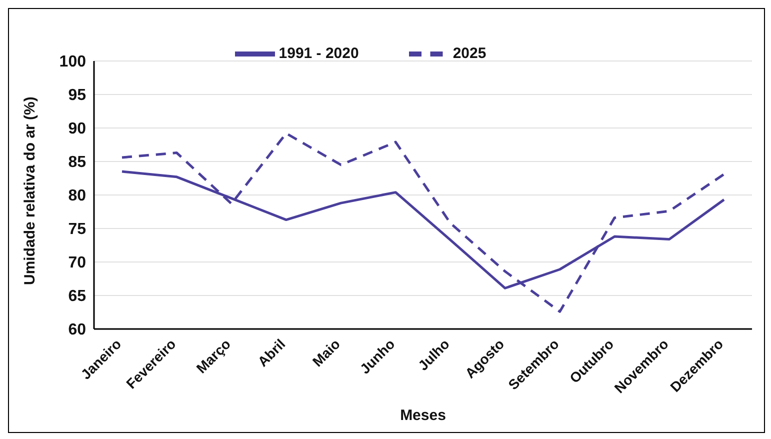  Describe the element at coordinates (77, 297) in the screenshot. I see `y-tick-label: 65` at that location.